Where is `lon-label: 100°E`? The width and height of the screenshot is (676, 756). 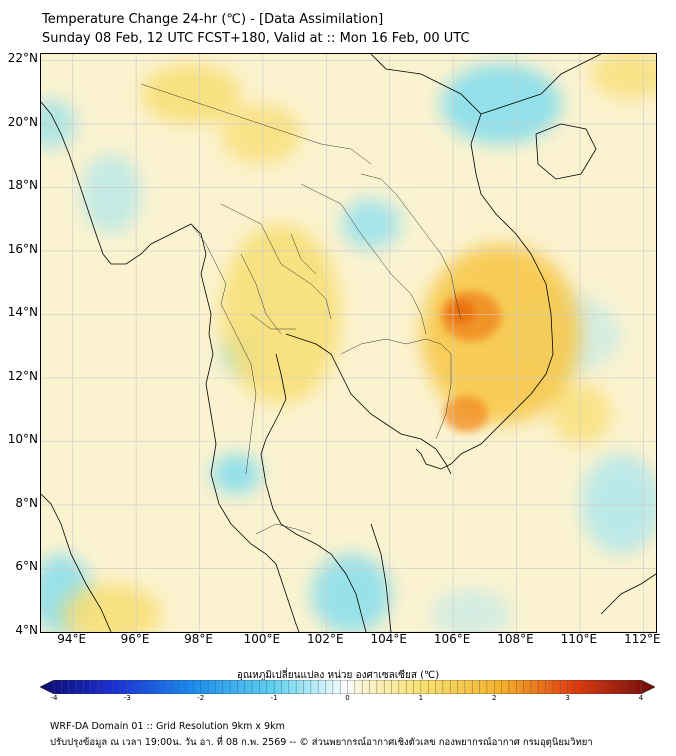 lon-label: 100°E is located at coordinates (262, 639).